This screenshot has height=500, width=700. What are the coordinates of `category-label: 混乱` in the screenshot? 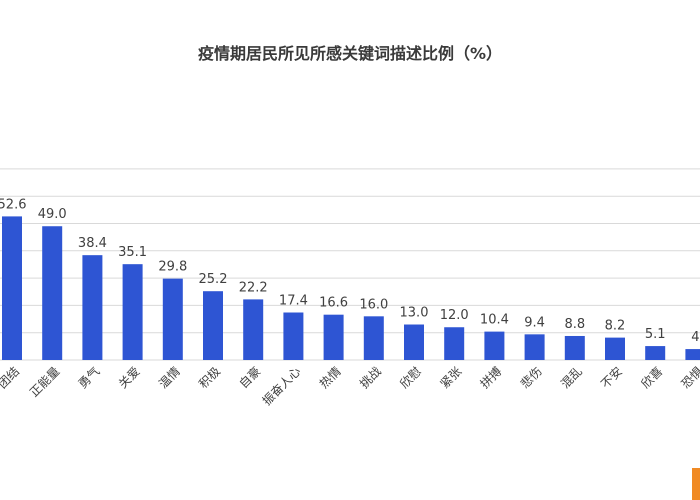 It's located at (571, 377).